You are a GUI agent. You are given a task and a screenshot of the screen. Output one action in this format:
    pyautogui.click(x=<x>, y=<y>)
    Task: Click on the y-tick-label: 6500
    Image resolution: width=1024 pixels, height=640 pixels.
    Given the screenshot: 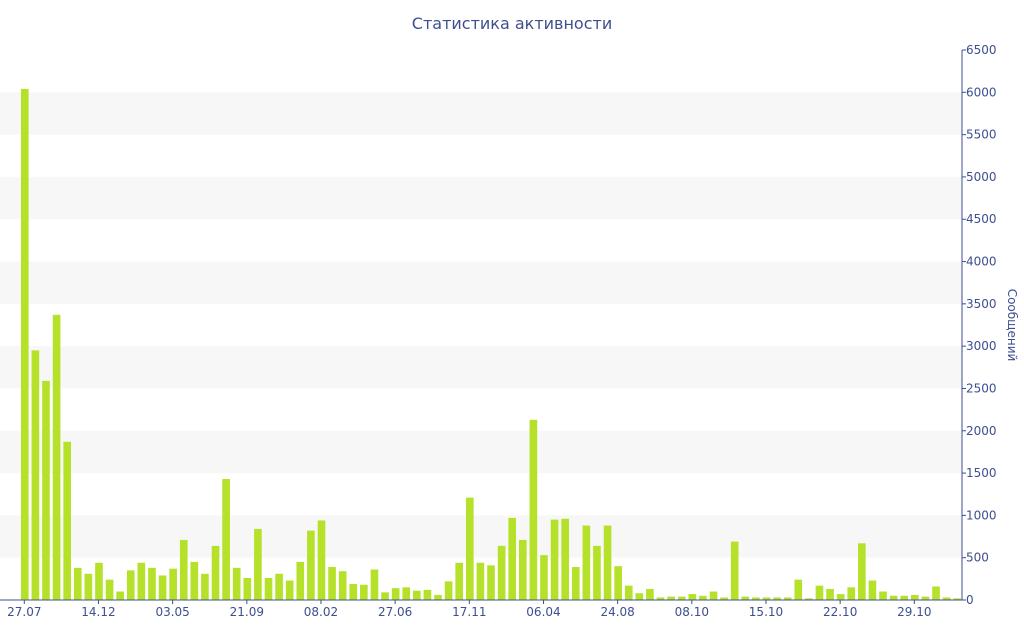 What is the action you would take?
    pyautogui.click(x=981, y=50)
    